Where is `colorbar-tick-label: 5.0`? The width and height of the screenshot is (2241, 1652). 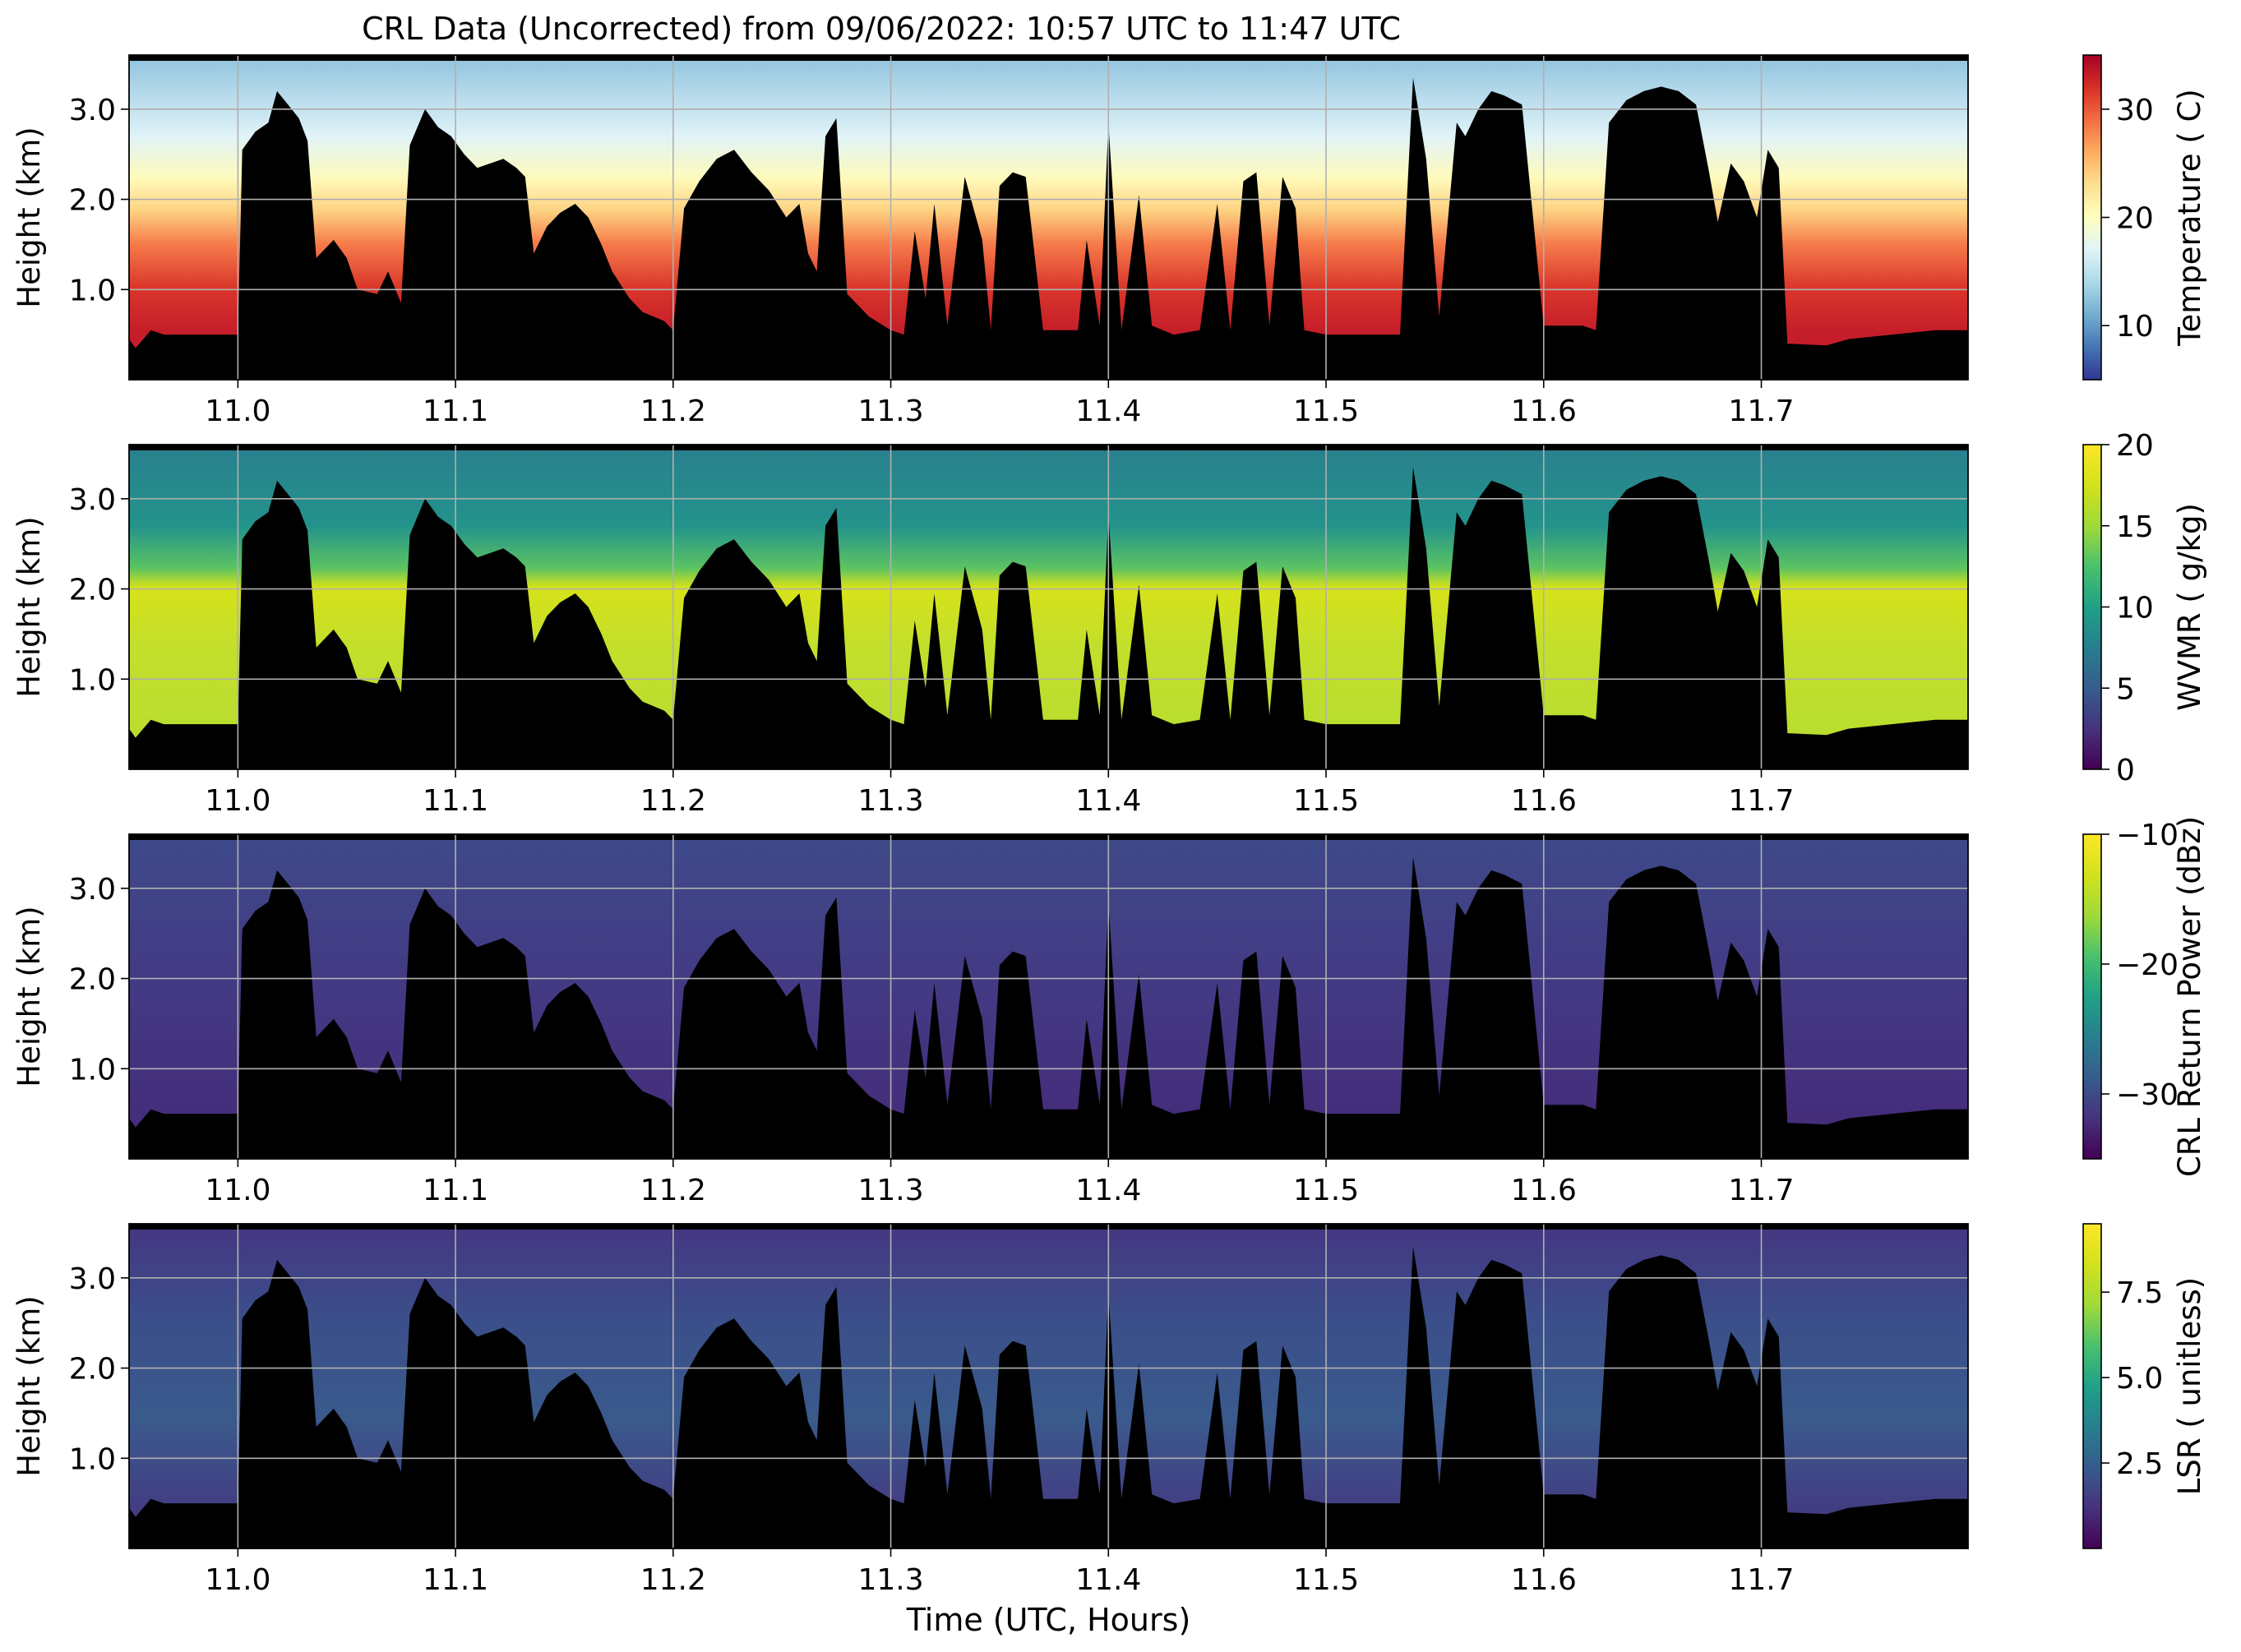
colorbar-tick-label: 5.0 is located at coordinates (2139, 1379).